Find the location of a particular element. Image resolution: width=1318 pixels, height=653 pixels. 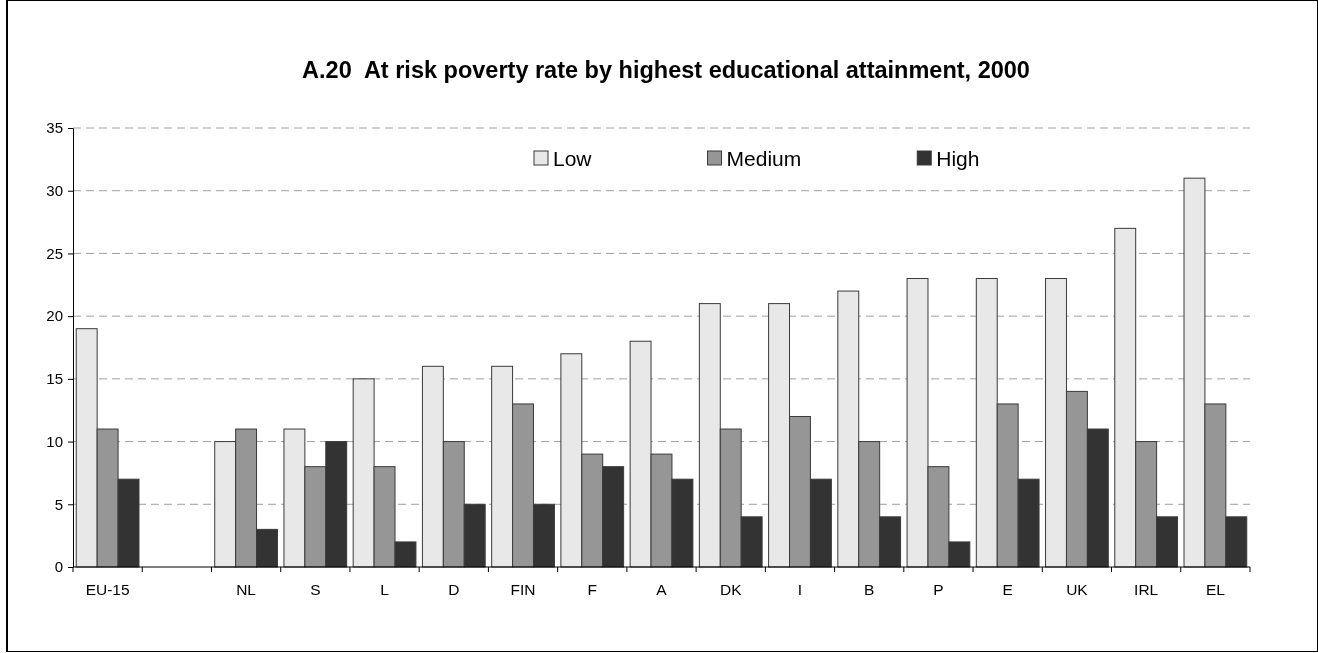

chart-title: A.20 At risk poverty rate by highest educational attainment, 2000 is located at coordinates (666, 70).